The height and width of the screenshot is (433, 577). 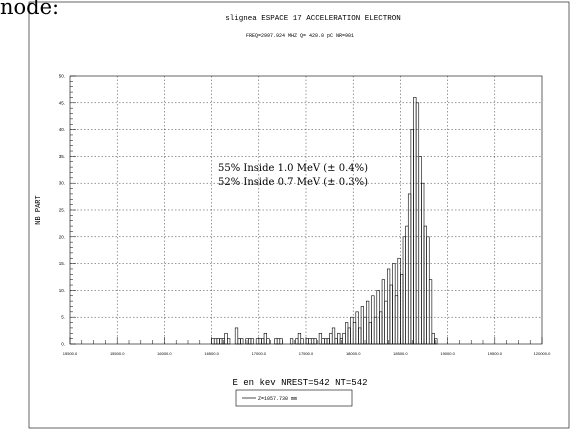 What do you see at coordinates (63, 344) in the screenshot?
I see `y-tick-label: 0.` at bounding box center [63, 344].